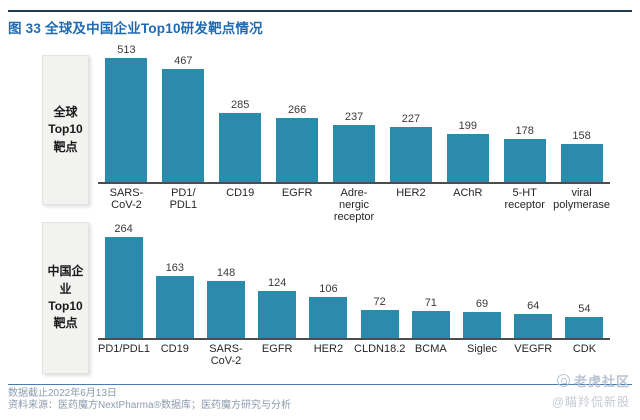 This screenshot has height=420, width=640. What do you see at coordinates (601, 381) in the screenshot?
I see `community-name: 老虎社区` at bounding box center [601, 381].